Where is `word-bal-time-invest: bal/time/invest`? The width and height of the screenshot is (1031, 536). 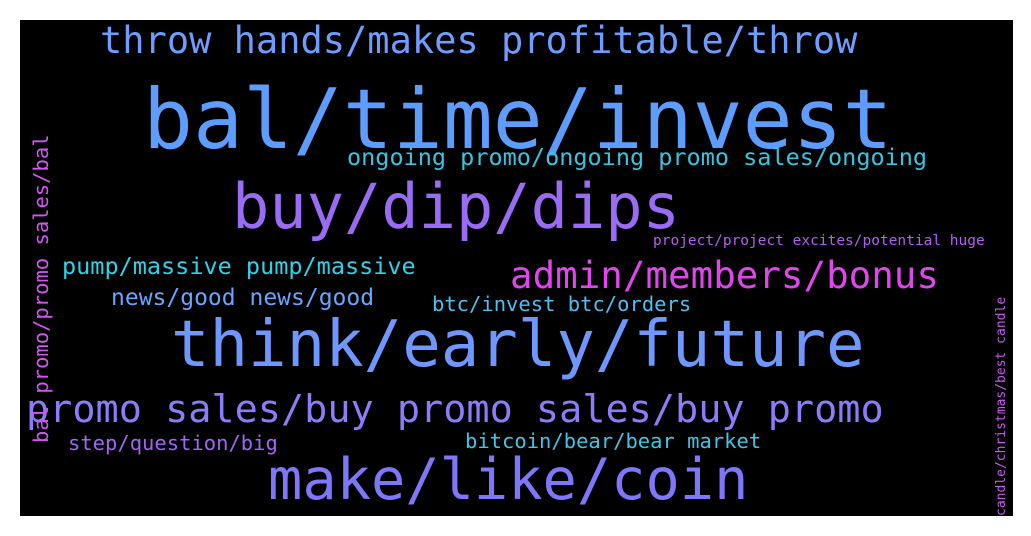 word-bal-time-invest: bal/time/invest is located at coordinates (518, 119).